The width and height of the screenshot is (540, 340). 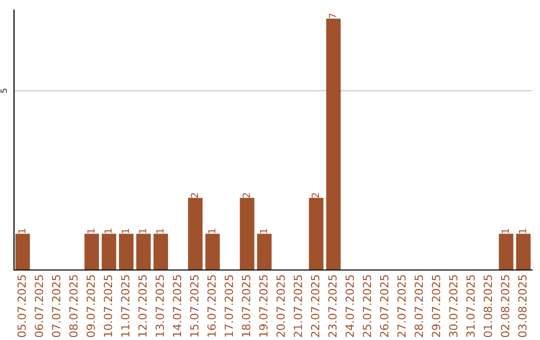 I want to click on x-tick-label: 10.07.2025, so click(x=108, y=306).